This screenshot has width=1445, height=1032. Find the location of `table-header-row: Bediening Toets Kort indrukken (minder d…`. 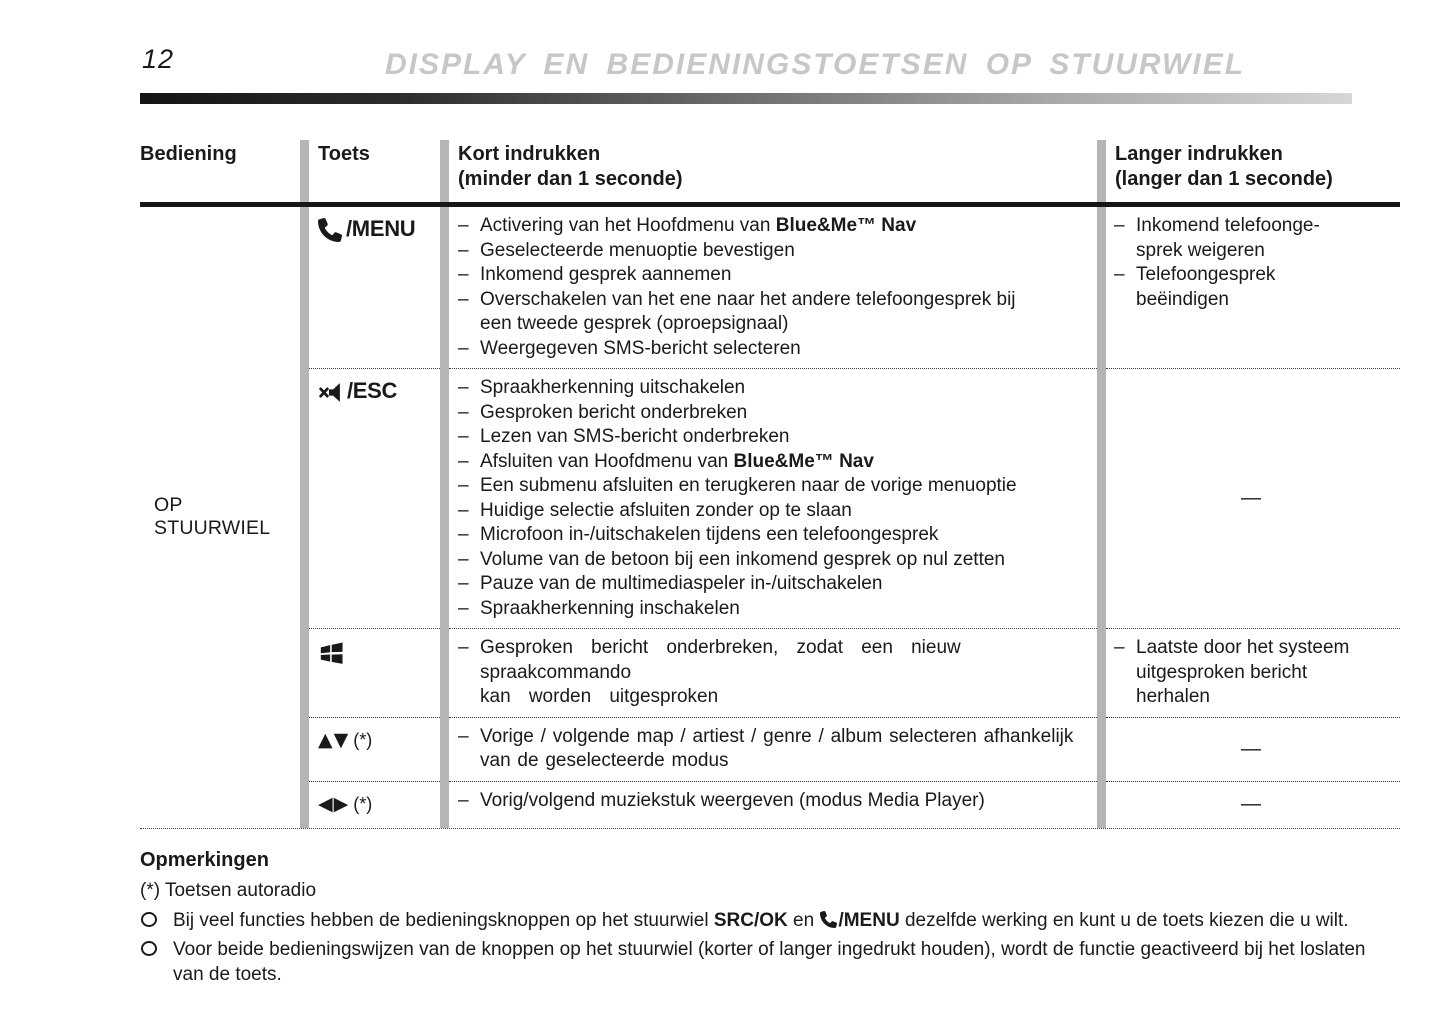

table-header-row: Bediening Toets Kort indrukken (minder d… is located at coordinates (770, 173).